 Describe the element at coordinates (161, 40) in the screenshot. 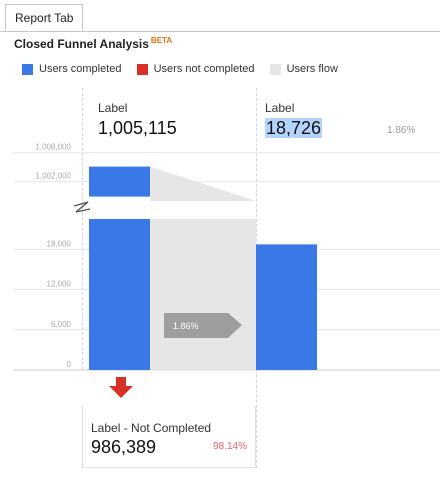

I see `beta-badge: BETA` at that location.